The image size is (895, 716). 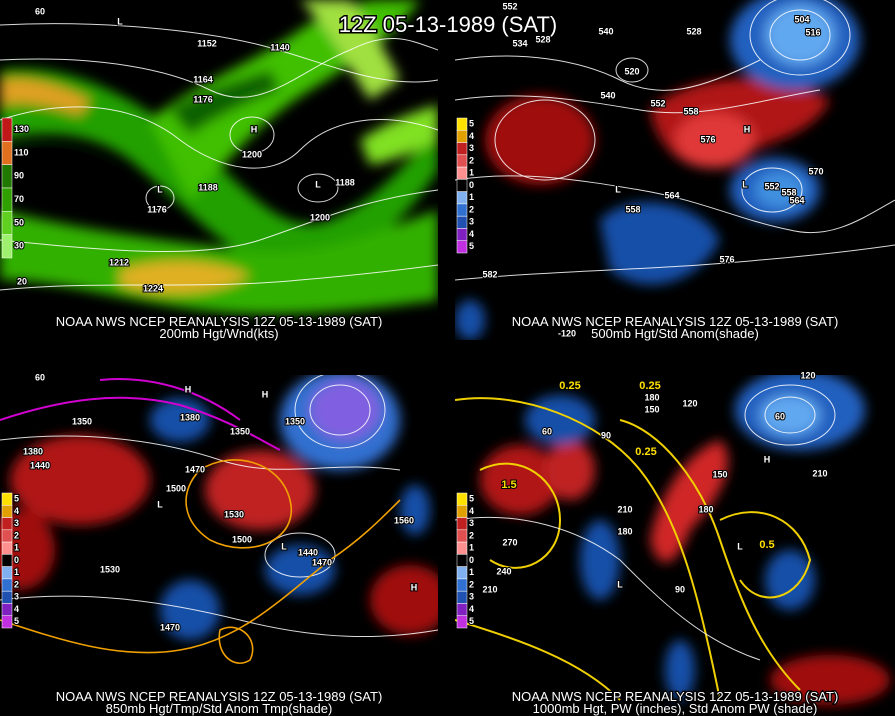 What do you see at coordinates (242, 539) in the screenshot?
I see `contour-label: 1500` at bounding box center [242, 539].